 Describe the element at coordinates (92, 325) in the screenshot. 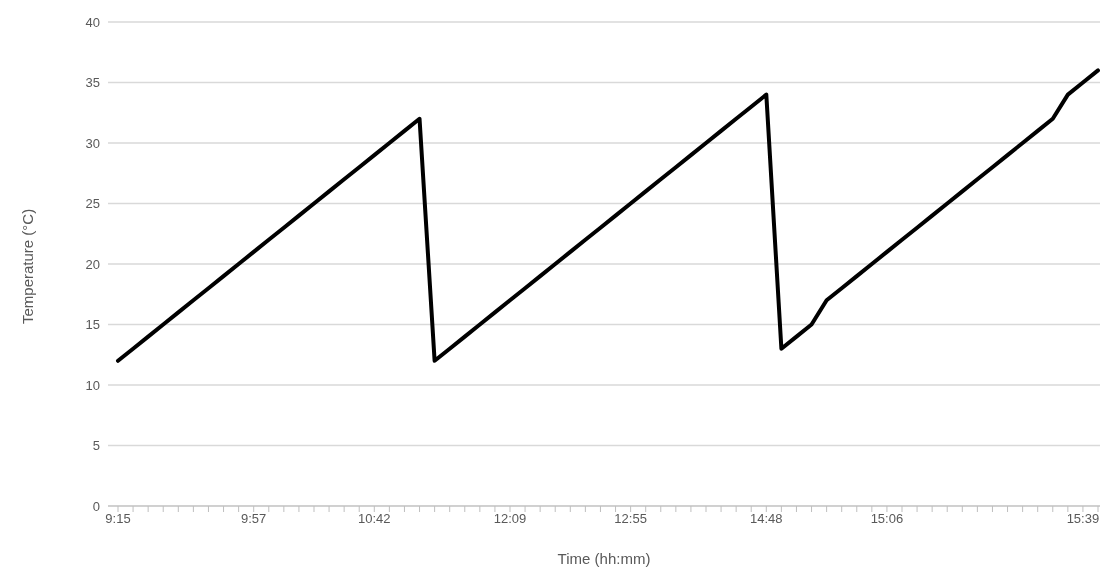

I see `y-tick-label: 15` at that location.